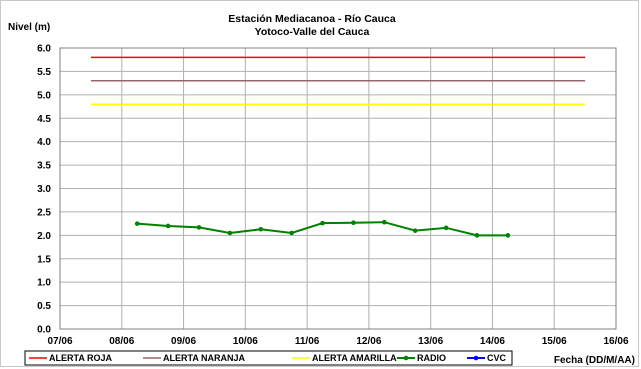  What do you see at coordinates (44, 142) in the screenshot?
I see `y-tick-label: 4.0` at bounding box center [44, 142].